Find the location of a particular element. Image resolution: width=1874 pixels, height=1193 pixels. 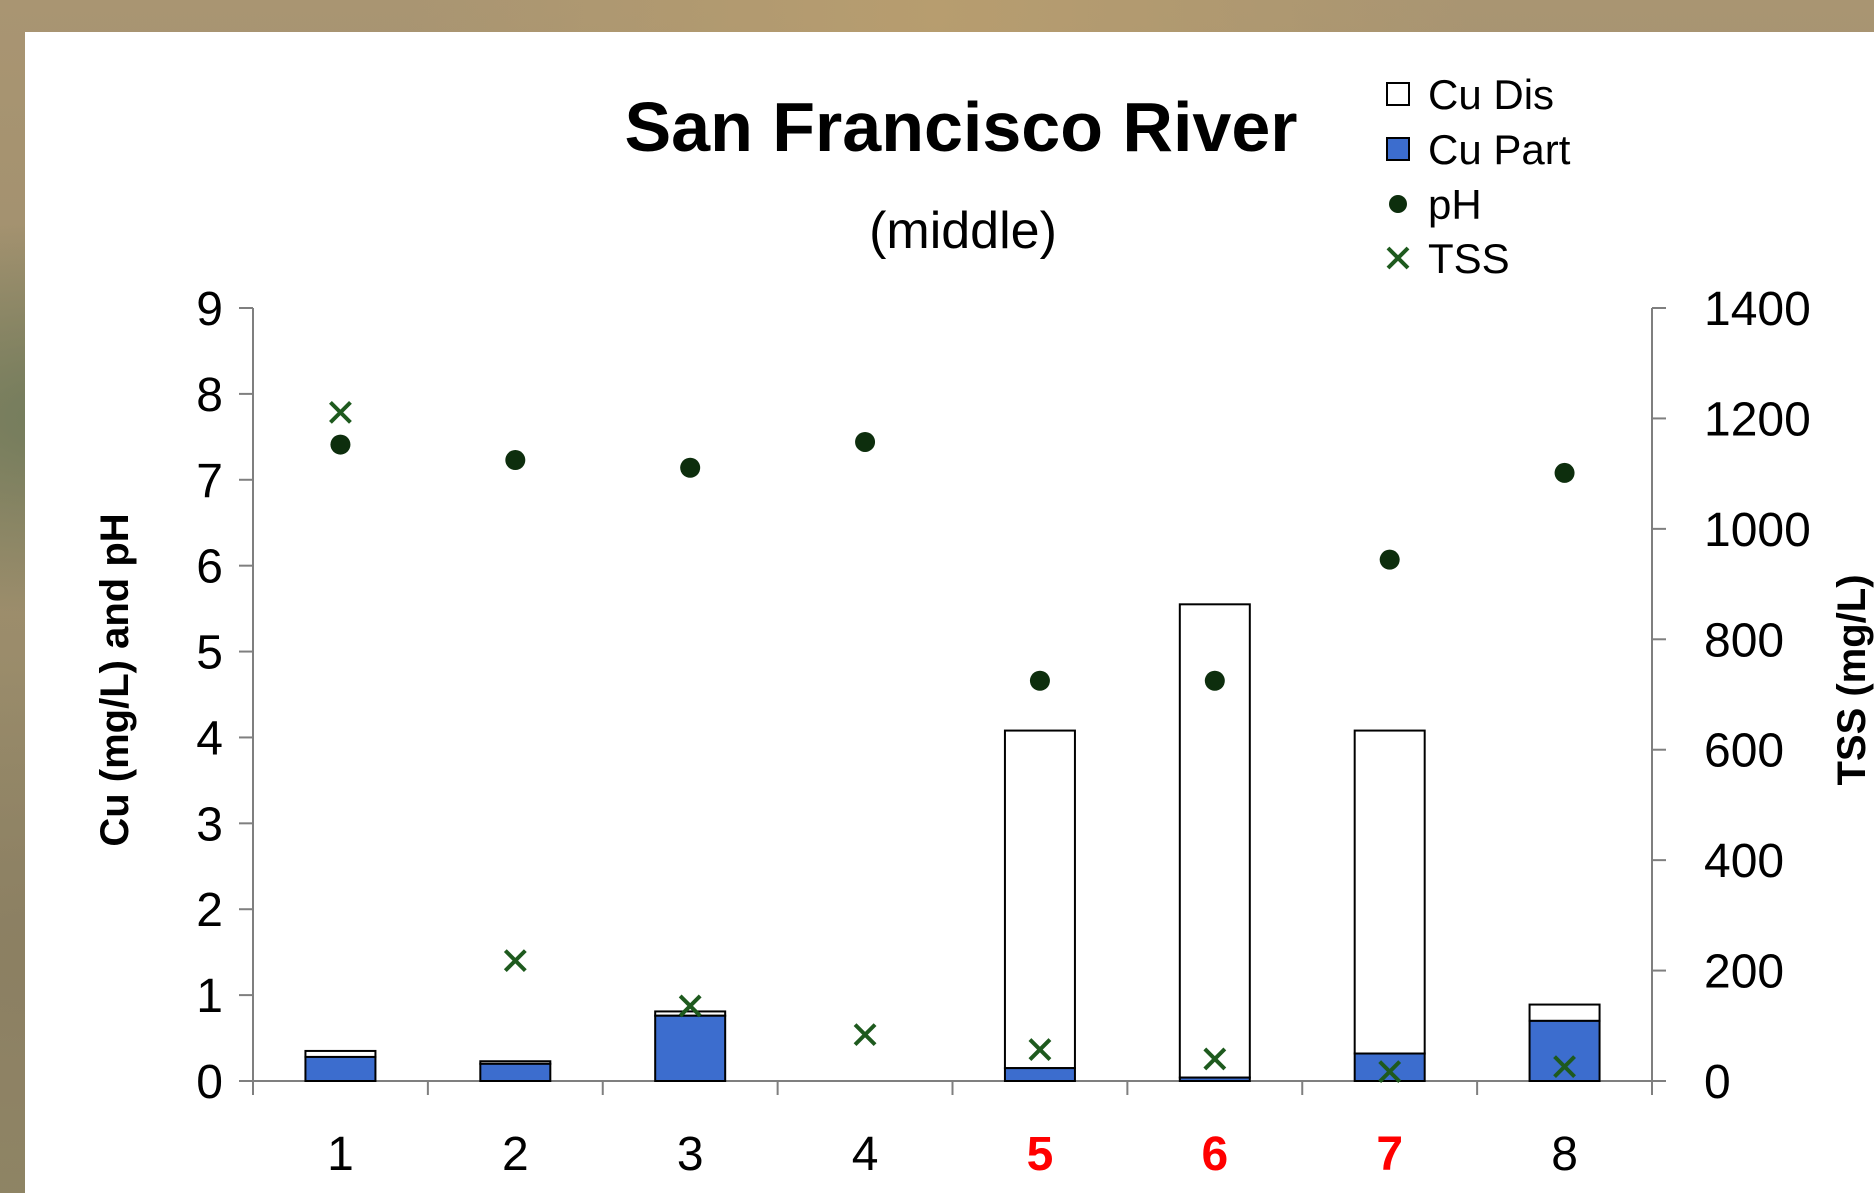

legend-label: pH is located at coordinates (1455, 204).